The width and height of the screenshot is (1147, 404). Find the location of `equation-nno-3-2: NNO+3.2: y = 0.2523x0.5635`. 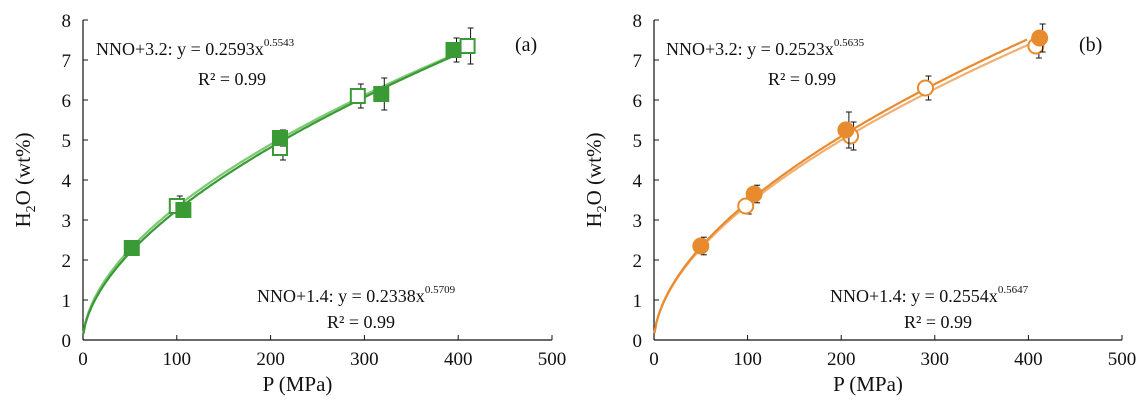

equation-nno-3-2: NNO+3.2: y = 0.2523x0.5635 is located at coordinates (765, 48).